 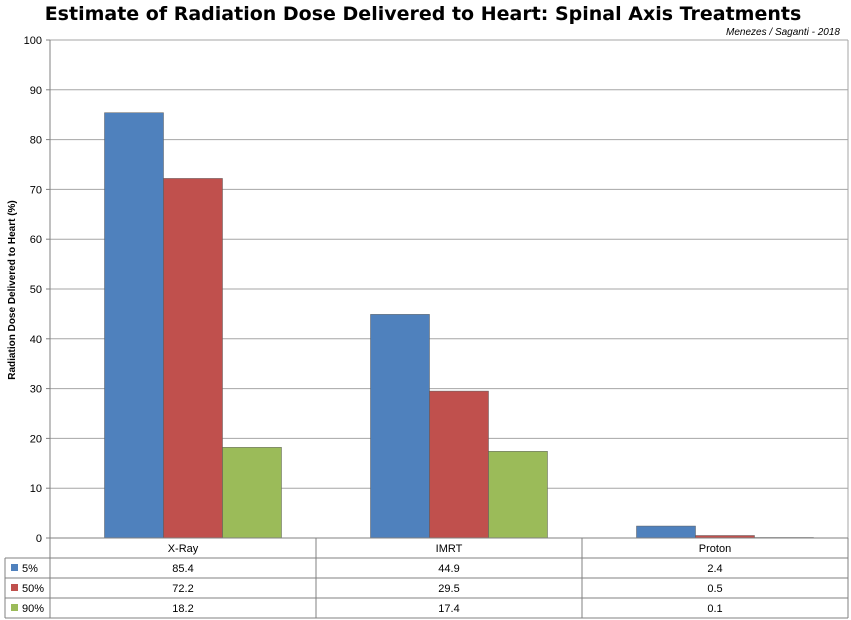 I want to click on data-value-label: 18.2, so click(x=182, y=609).